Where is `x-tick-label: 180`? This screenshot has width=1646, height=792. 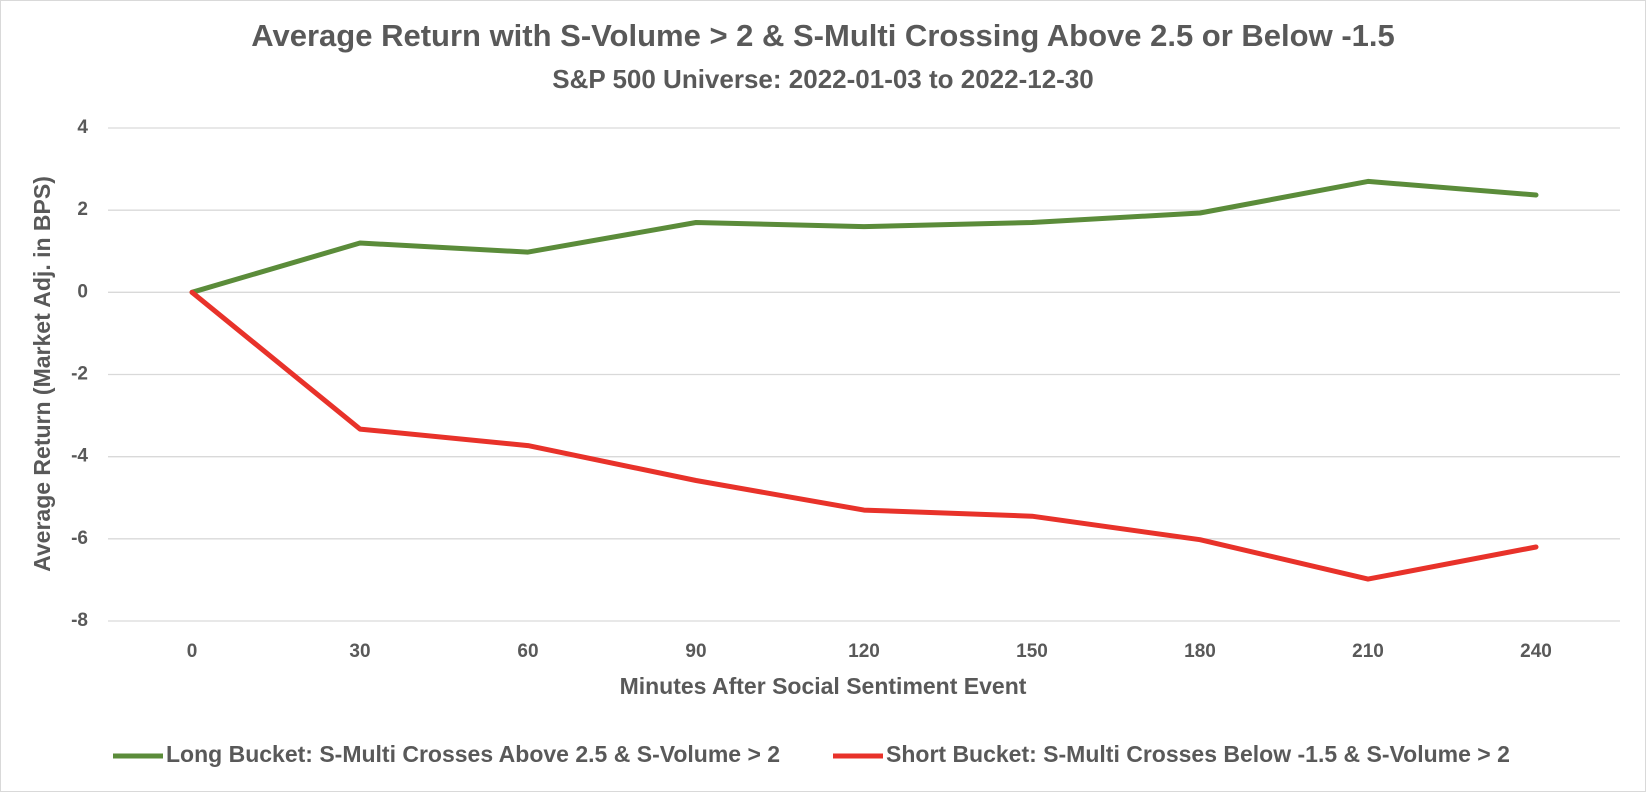 x-tick-label: 180 is located at coordinates (1200, 651).